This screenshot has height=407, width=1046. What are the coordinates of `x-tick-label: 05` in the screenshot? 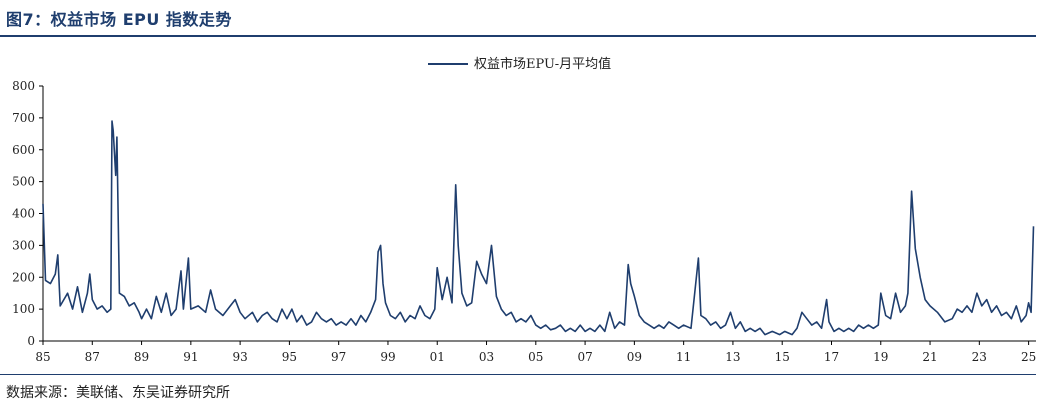 It's located at (535, 357).